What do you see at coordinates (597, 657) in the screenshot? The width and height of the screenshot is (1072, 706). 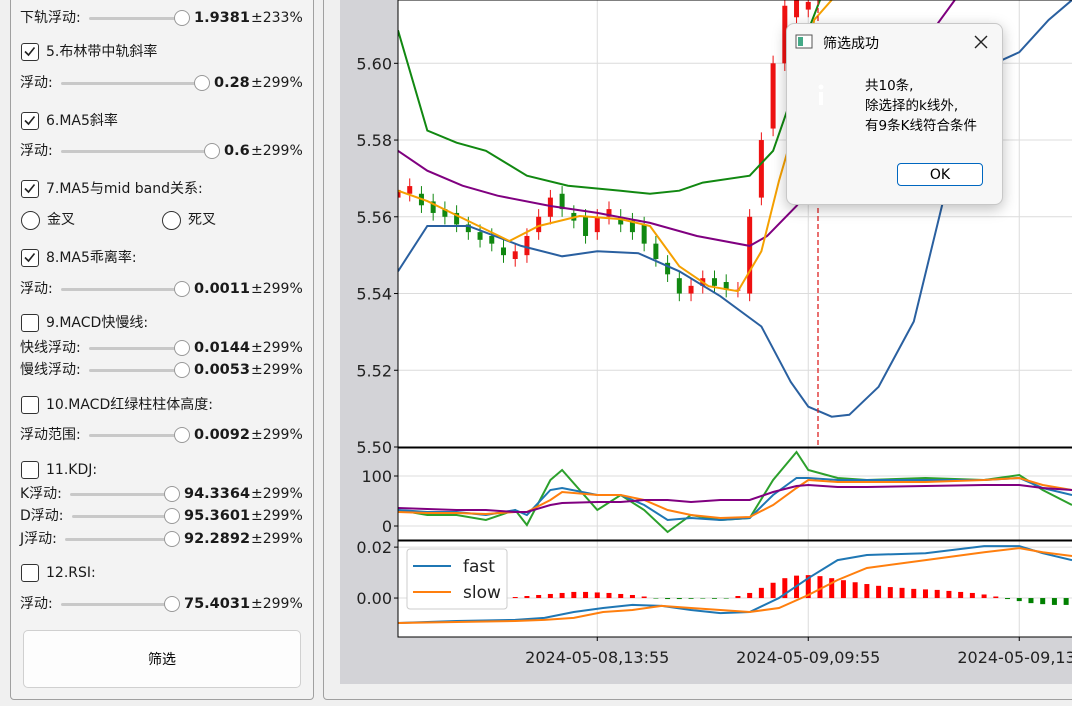 I see `x-tick-label: 2024-05-08,13:55` at bounding box center [597, 657].